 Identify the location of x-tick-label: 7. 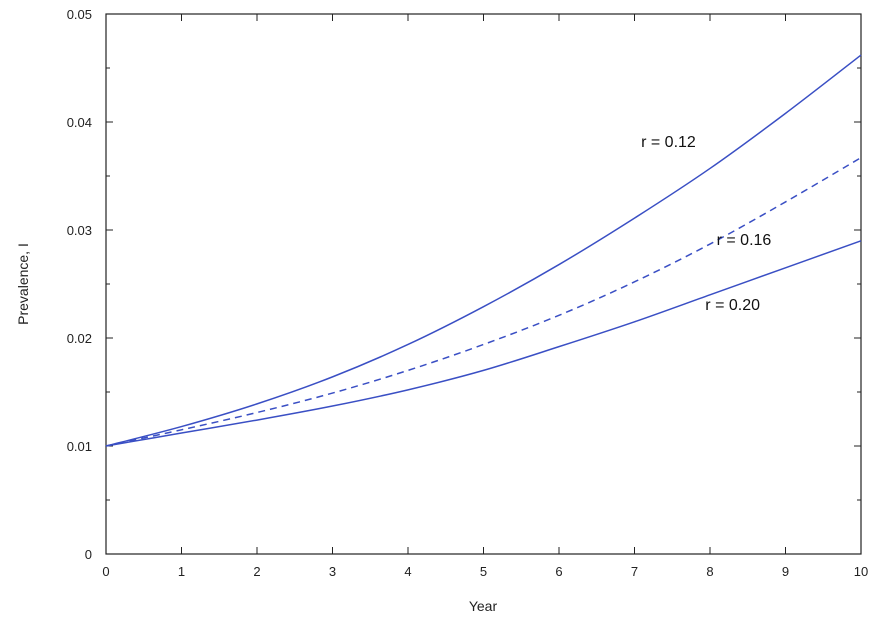
(634, 571).